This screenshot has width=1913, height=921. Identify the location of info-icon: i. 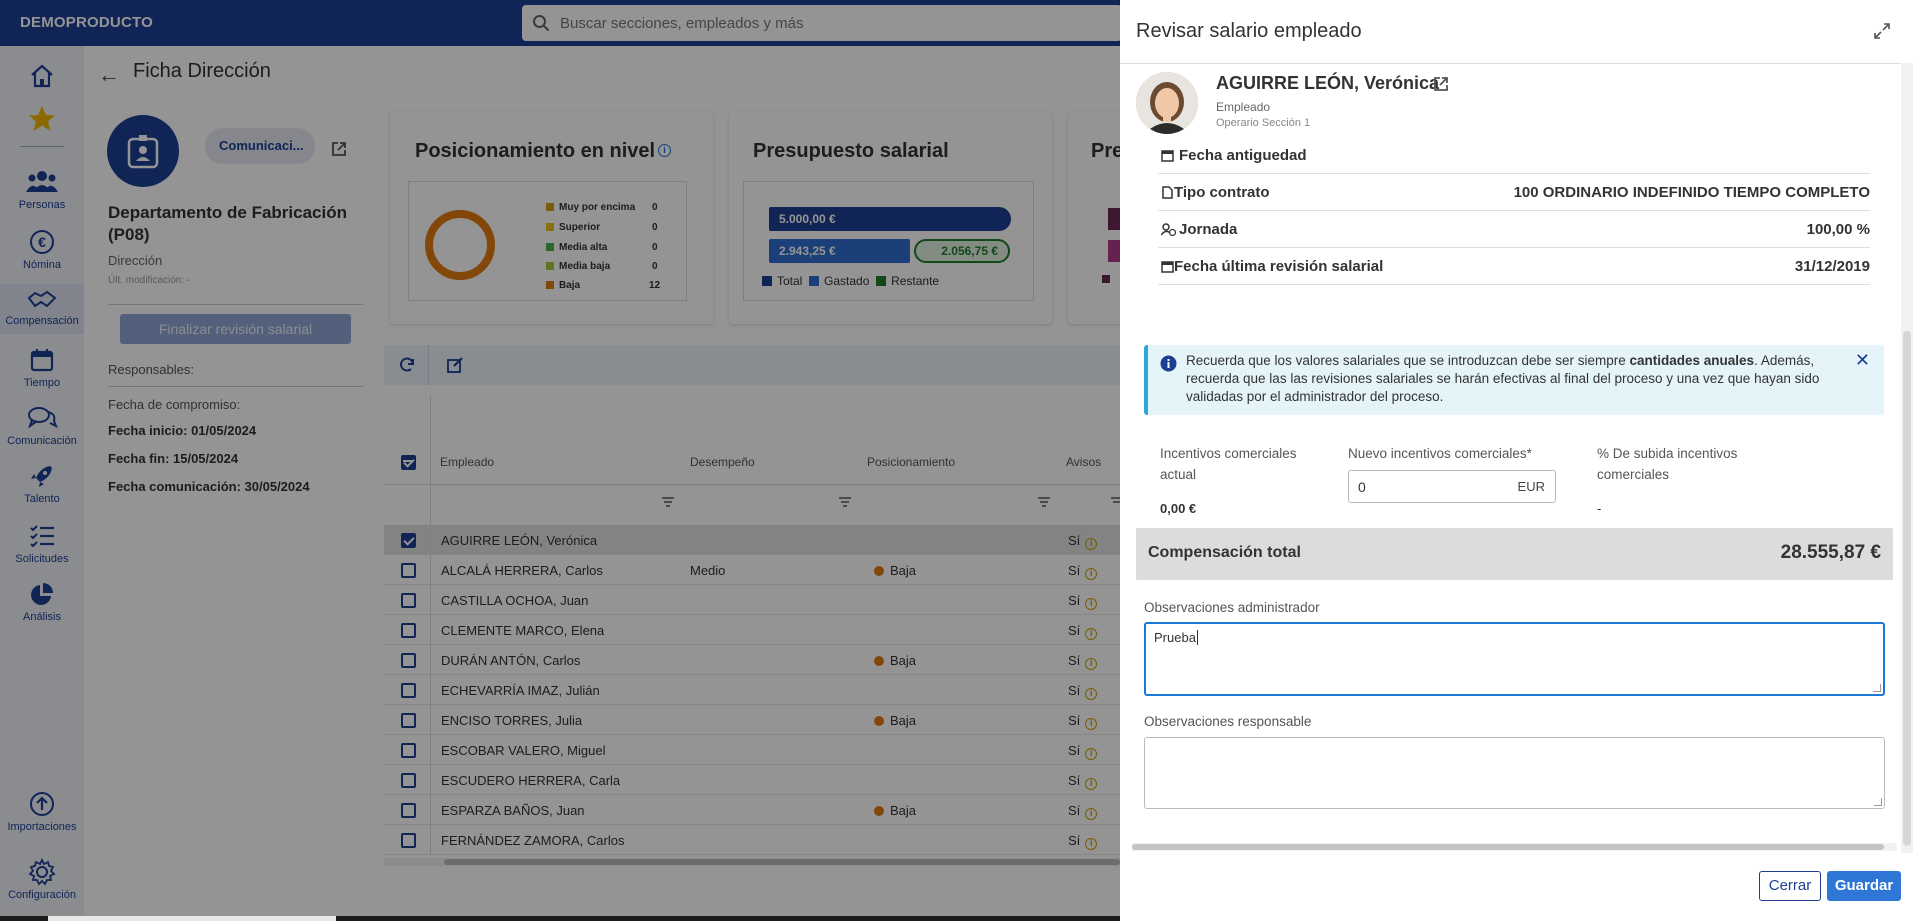
(665, 150).